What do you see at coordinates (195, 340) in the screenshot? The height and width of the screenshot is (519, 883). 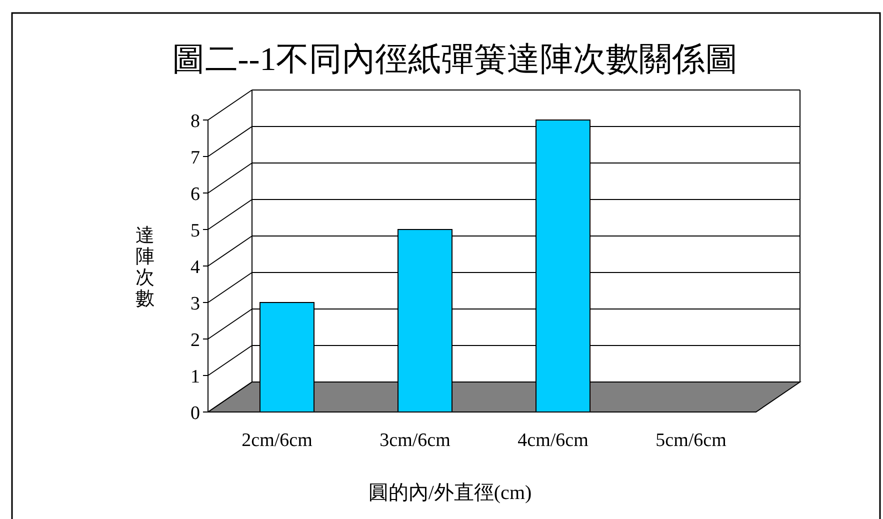 I see `y-tick-label: 2` at bounding box center [195, 340].